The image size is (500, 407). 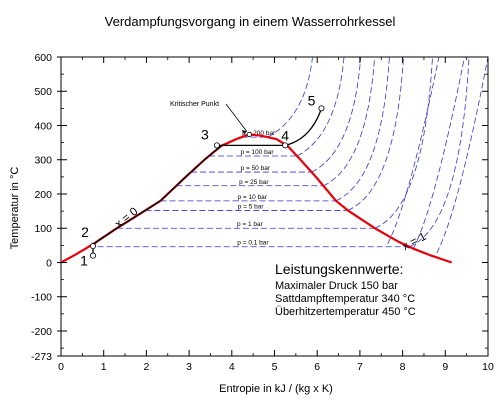 I want to click on x-tick-label: 4, so click(x=232, y=367).